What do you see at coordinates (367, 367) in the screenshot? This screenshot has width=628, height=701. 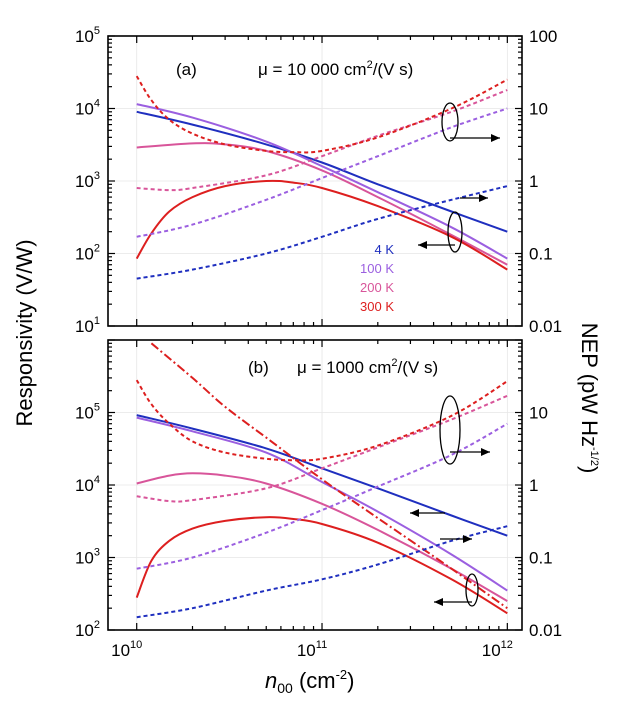 I see `panel-b-mobility: μ = 1000 cm2/(V s)` at bounding box center [367, 367].